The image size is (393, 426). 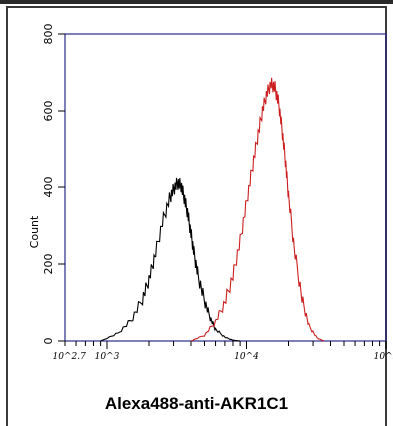 I want to click on x-tick-label: 10^4, so click(x=246, y=357).